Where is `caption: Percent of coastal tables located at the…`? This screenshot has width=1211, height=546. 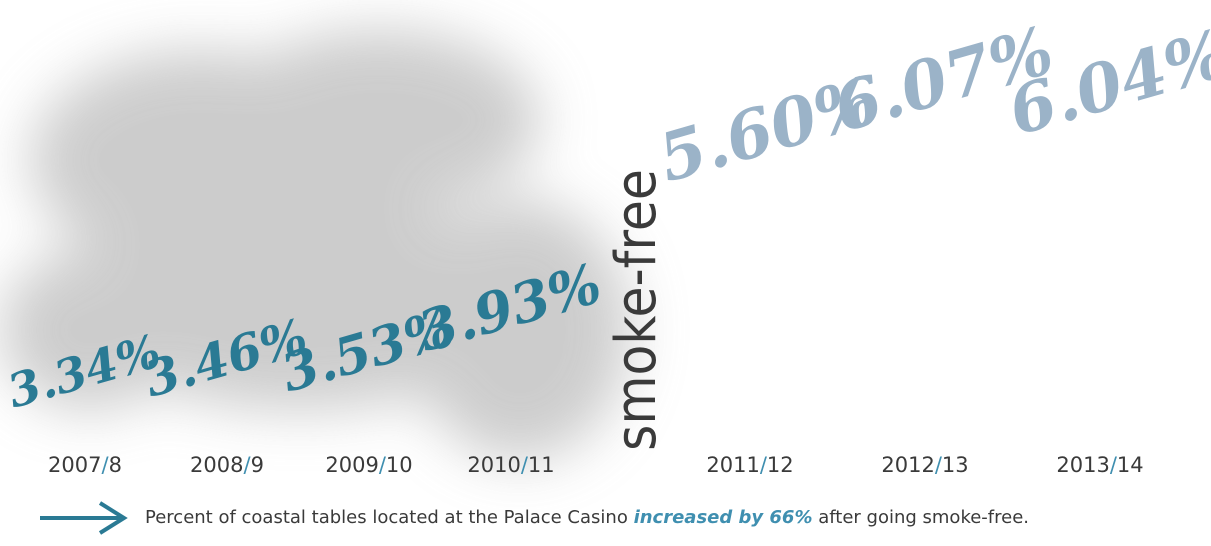
caption: Percent of coastal tables located at the… is located at coordinates (587, 517).